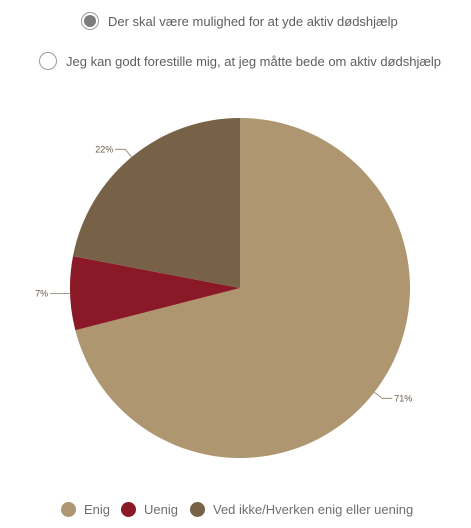 The image size is (471, 528). I want to click on legend-label-uenig: Uenig, so click(161, 509).